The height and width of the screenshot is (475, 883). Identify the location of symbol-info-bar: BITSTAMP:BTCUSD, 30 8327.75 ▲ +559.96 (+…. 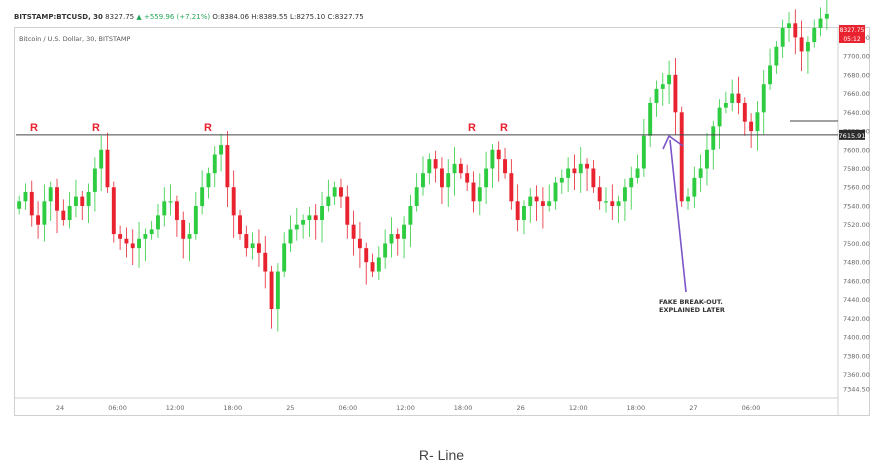
(189, 17).